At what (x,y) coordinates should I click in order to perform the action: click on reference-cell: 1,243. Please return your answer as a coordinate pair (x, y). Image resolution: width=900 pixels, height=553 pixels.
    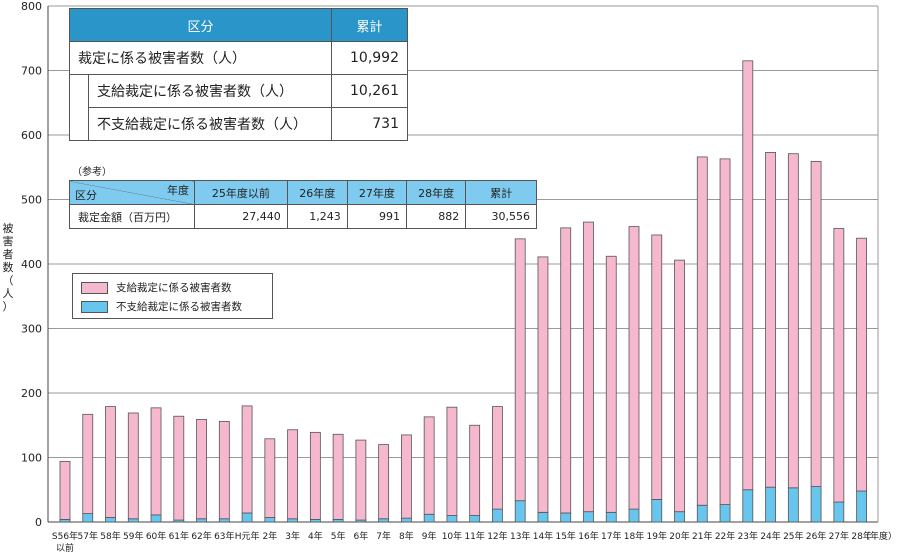
    Looking at the image, I should click on (317, 216).